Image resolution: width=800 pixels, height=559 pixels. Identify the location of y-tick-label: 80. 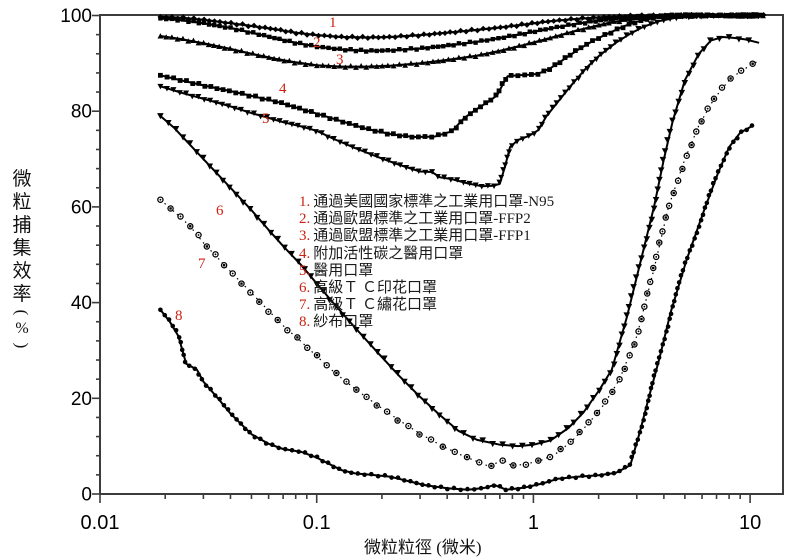
(81, 112).